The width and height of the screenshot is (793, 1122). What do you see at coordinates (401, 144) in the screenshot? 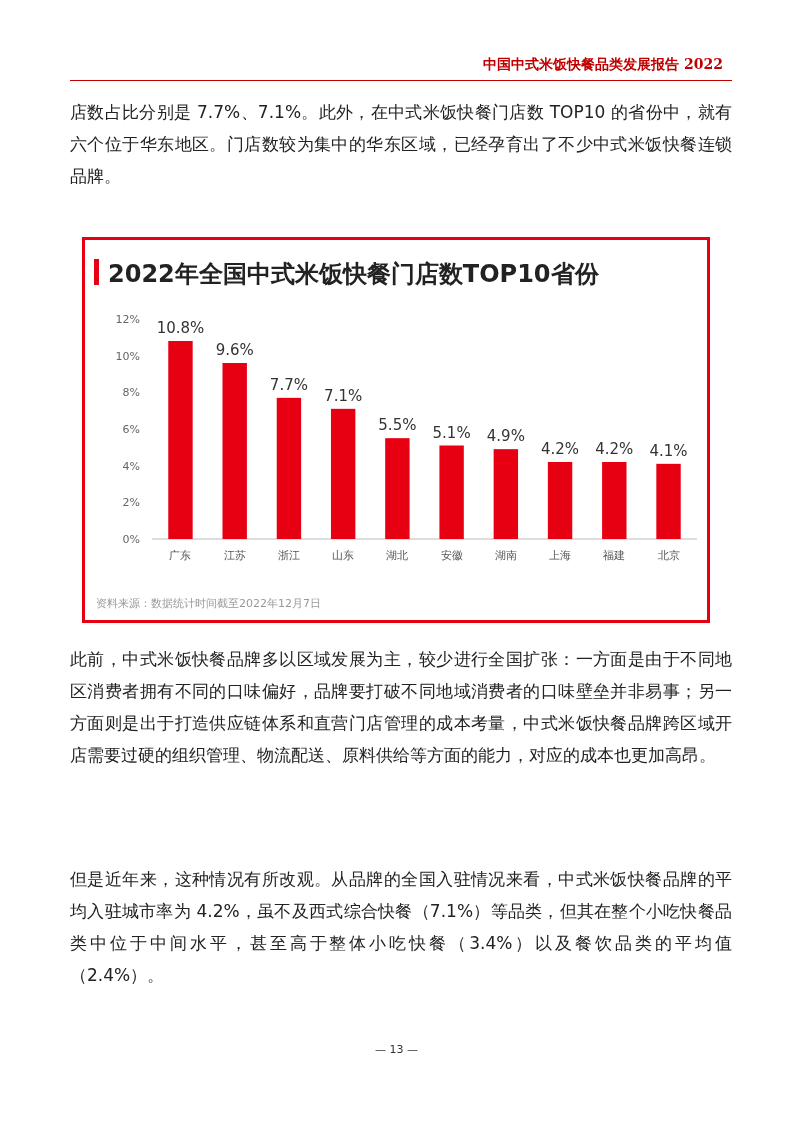
I see `text: 店数占比分别是 7.7%、7.1%。此外，在中式米饭快餐门店数 TOP10 的省份中，就有六个位于华东地区。门店数较为集中的华东区域，已经孕育出了不少中式米饭快餐连锁品牌。` at bounding box center [401, 144].